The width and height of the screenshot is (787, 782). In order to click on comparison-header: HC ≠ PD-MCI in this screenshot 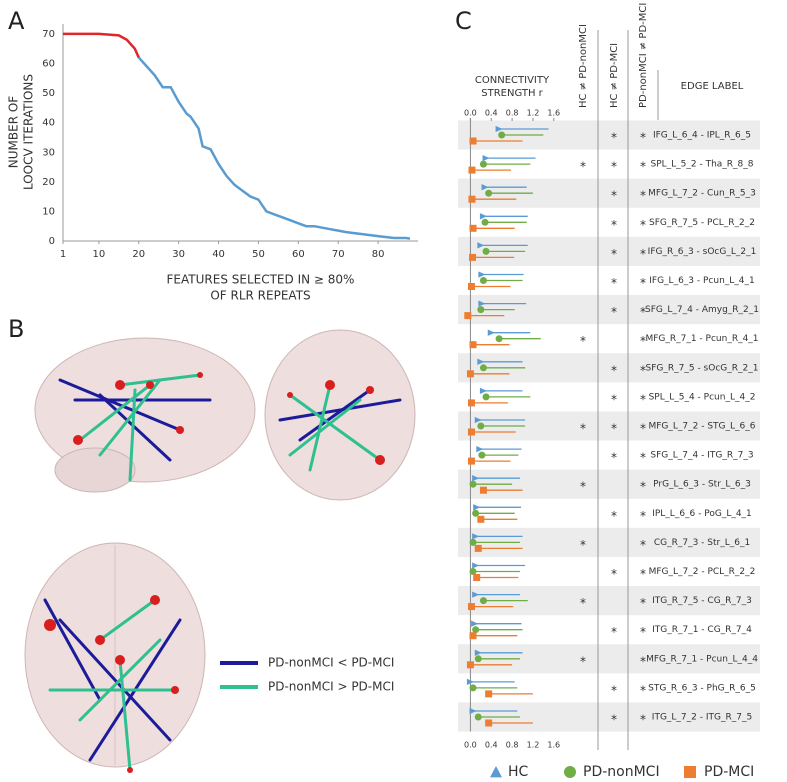, I will do `click(614, 75)`.